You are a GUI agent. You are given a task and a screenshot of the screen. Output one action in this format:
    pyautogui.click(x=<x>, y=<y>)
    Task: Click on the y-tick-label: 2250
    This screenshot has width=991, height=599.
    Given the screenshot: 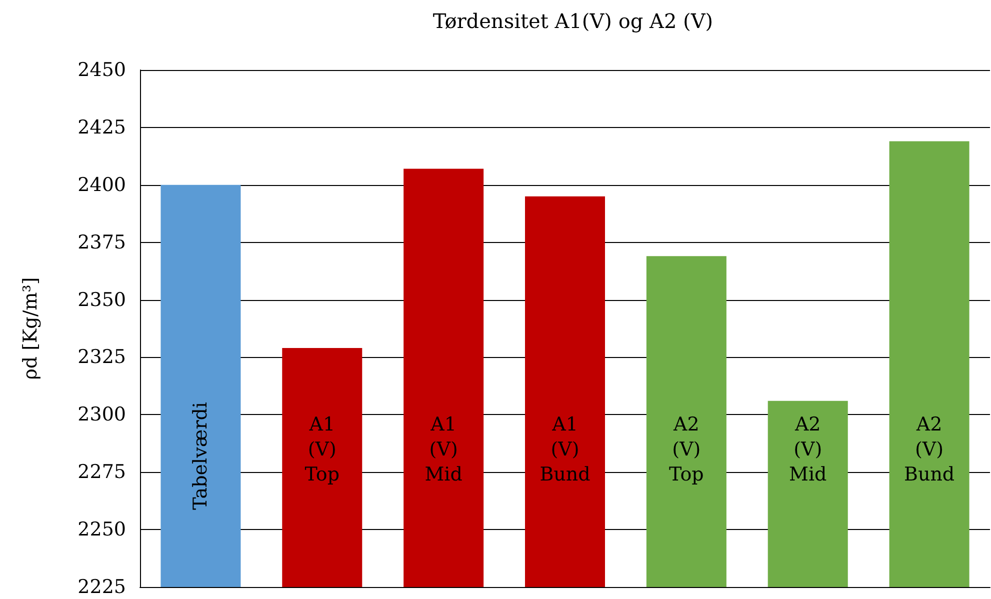 What is the action you would take?
    pyautogui.click(x=102, y=529)
    